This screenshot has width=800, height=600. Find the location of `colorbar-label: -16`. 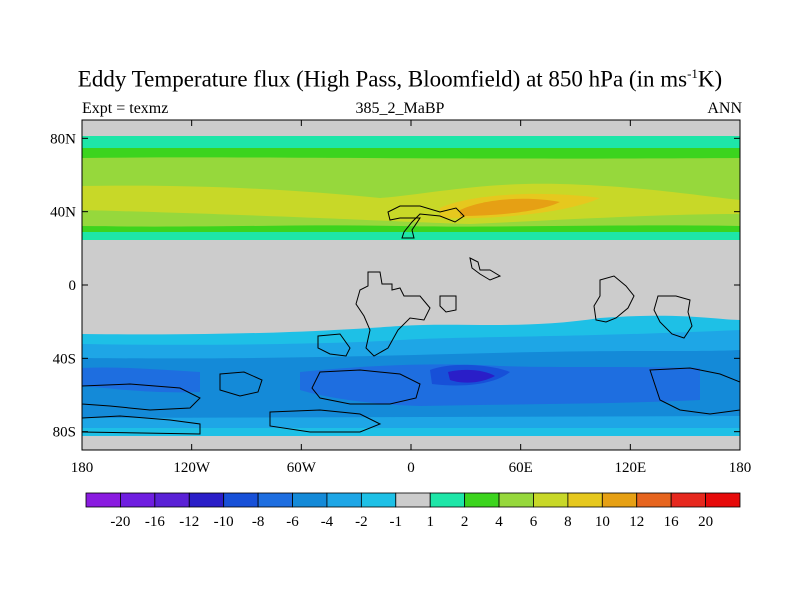

colorbar-label: -16 is located at coordinates (155, 522).